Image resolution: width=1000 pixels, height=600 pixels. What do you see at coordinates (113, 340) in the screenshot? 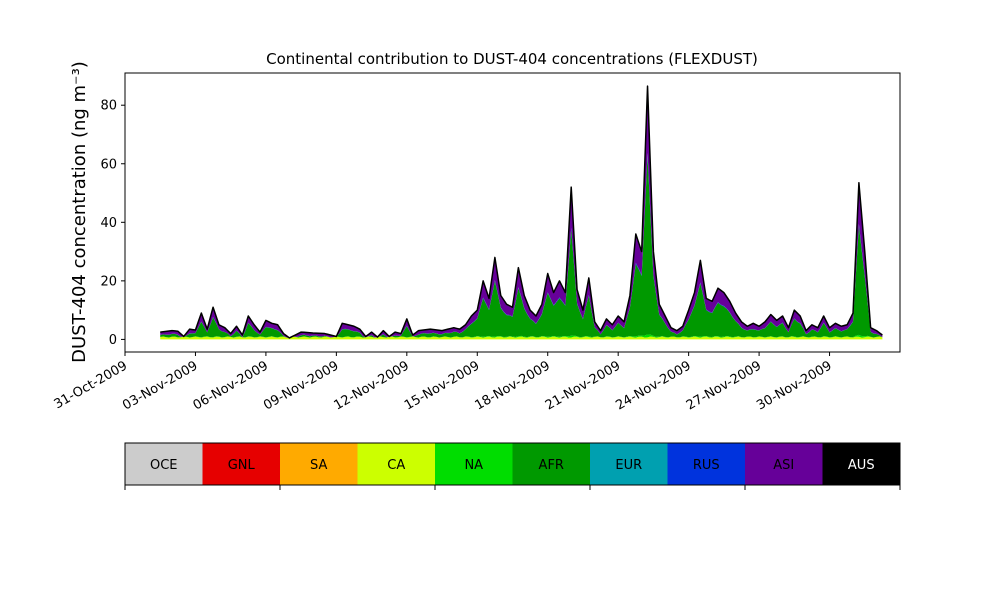
I see `y-tick-label: 0` at bounding box center [113, 340].